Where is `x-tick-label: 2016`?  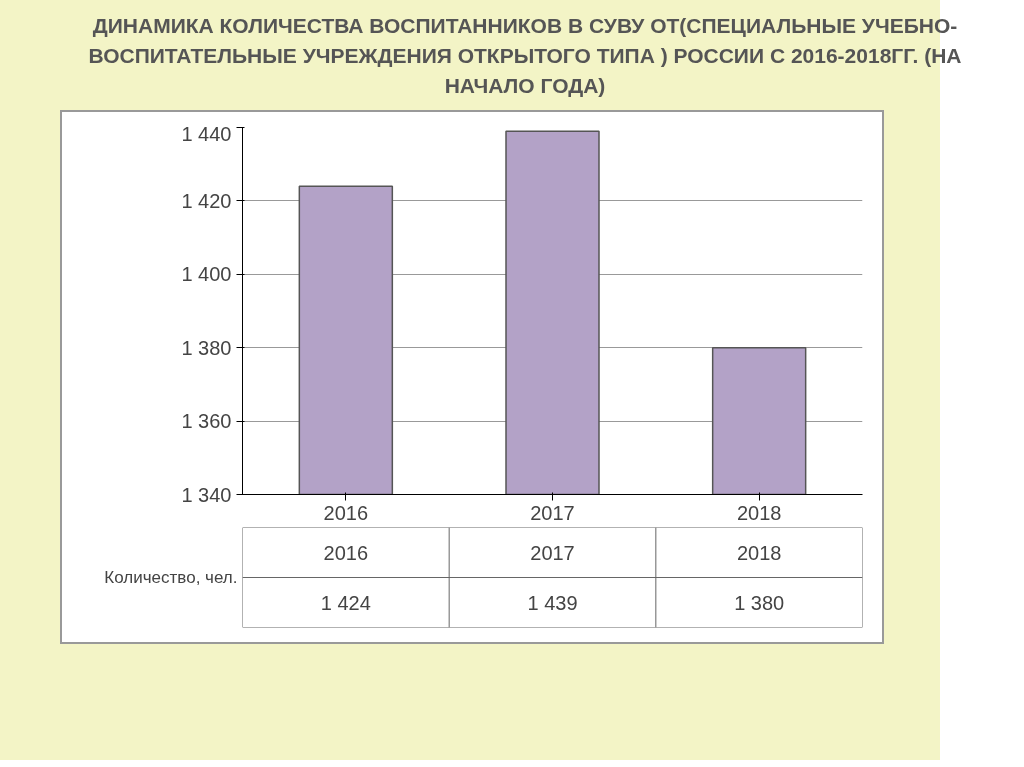 x-tick-label: 2016 is located at coordinates (346, 512).